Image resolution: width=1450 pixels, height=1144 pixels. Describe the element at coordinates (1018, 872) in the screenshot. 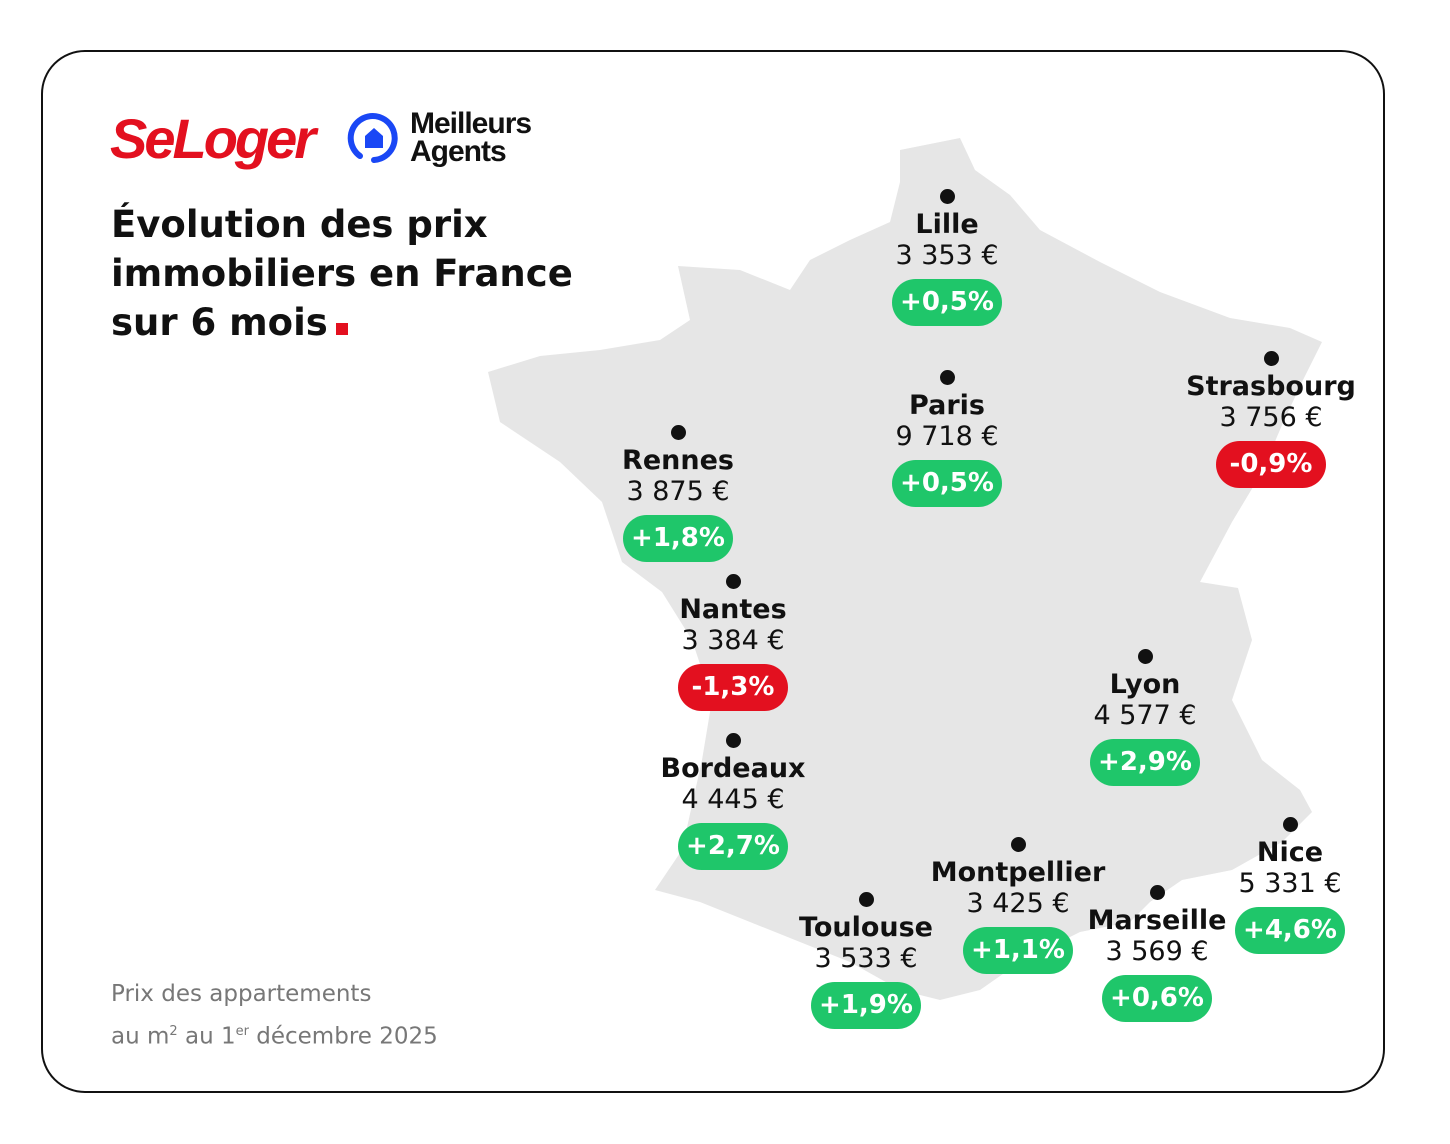

I see `city-name: Montpellier` at that location.